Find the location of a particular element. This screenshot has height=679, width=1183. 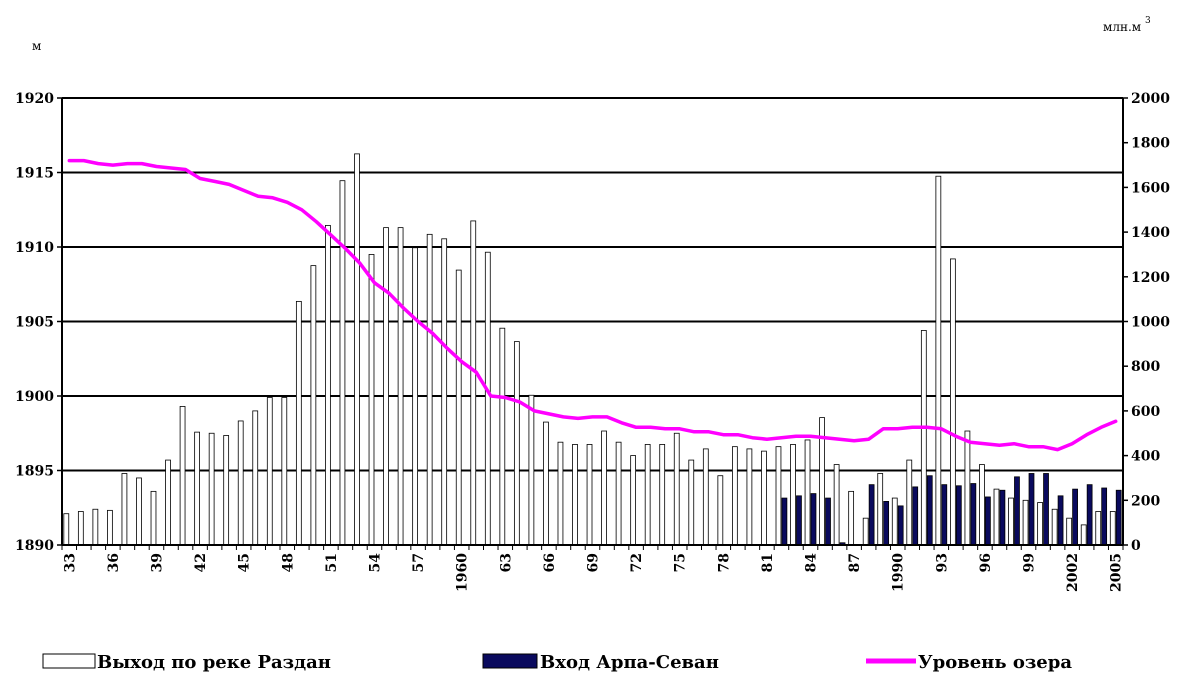

x-tick-label: 33 is located at coordinates (70, 562).